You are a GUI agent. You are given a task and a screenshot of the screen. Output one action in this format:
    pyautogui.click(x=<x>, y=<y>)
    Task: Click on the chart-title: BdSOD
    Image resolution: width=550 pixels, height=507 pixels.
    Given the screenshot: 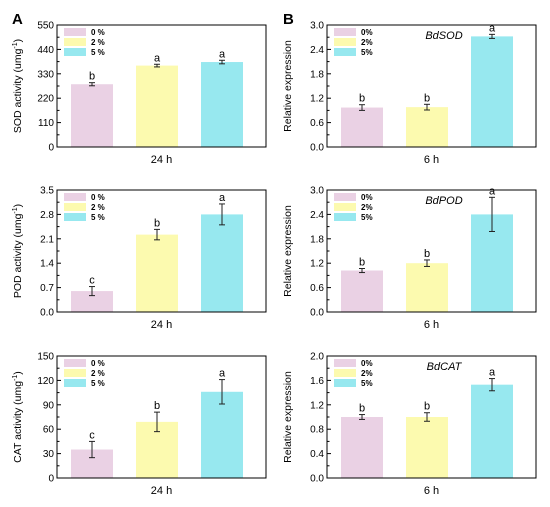 What is the action you would take?
    pyautogui.click(x=443, y=36)
    